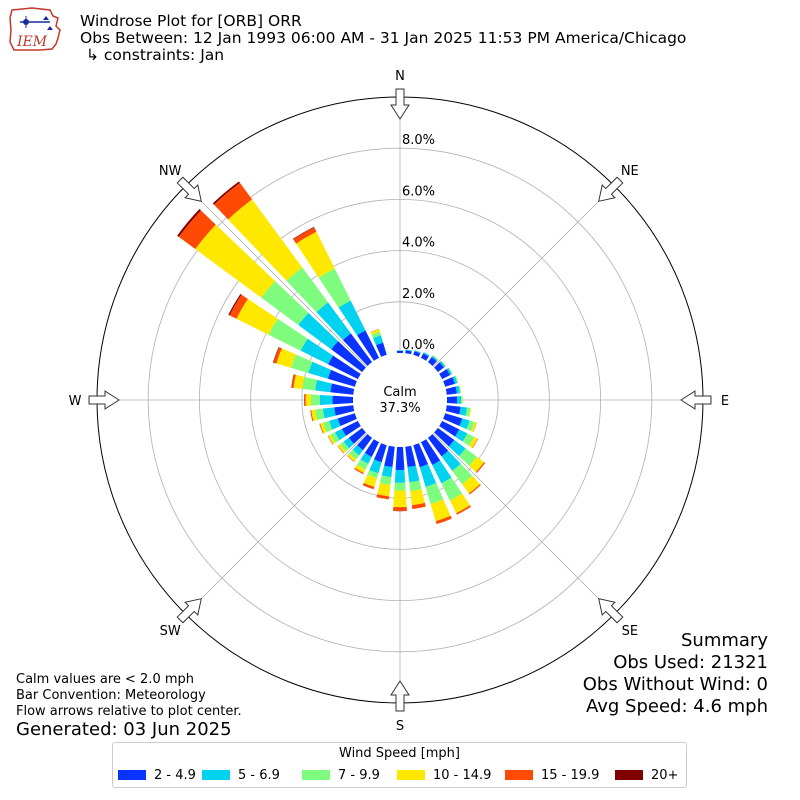 The width and height of the screenshot is (800, 800). What do you see at coordinates (129, 711) in the screenshot?
I see `note-arrows: Flow arrows relative to plot center.` at bounding box center [129, 711].